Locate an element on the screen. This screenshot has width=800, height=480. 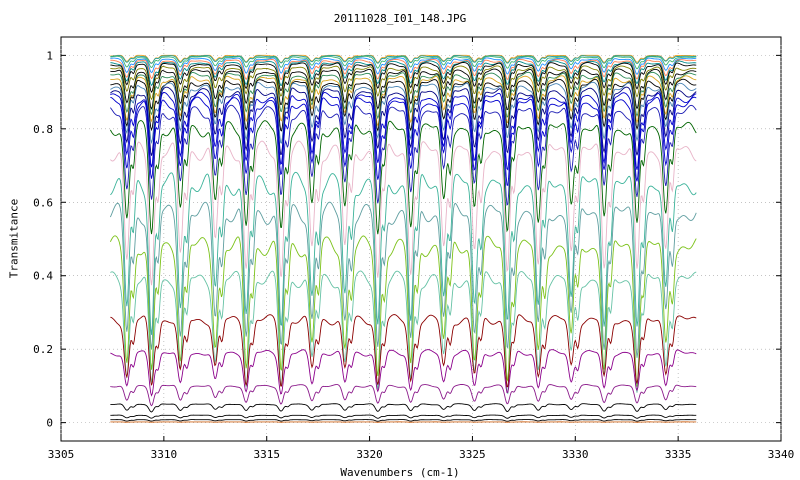
x-tick-label: 3320 is located at coordinates (369, 454).